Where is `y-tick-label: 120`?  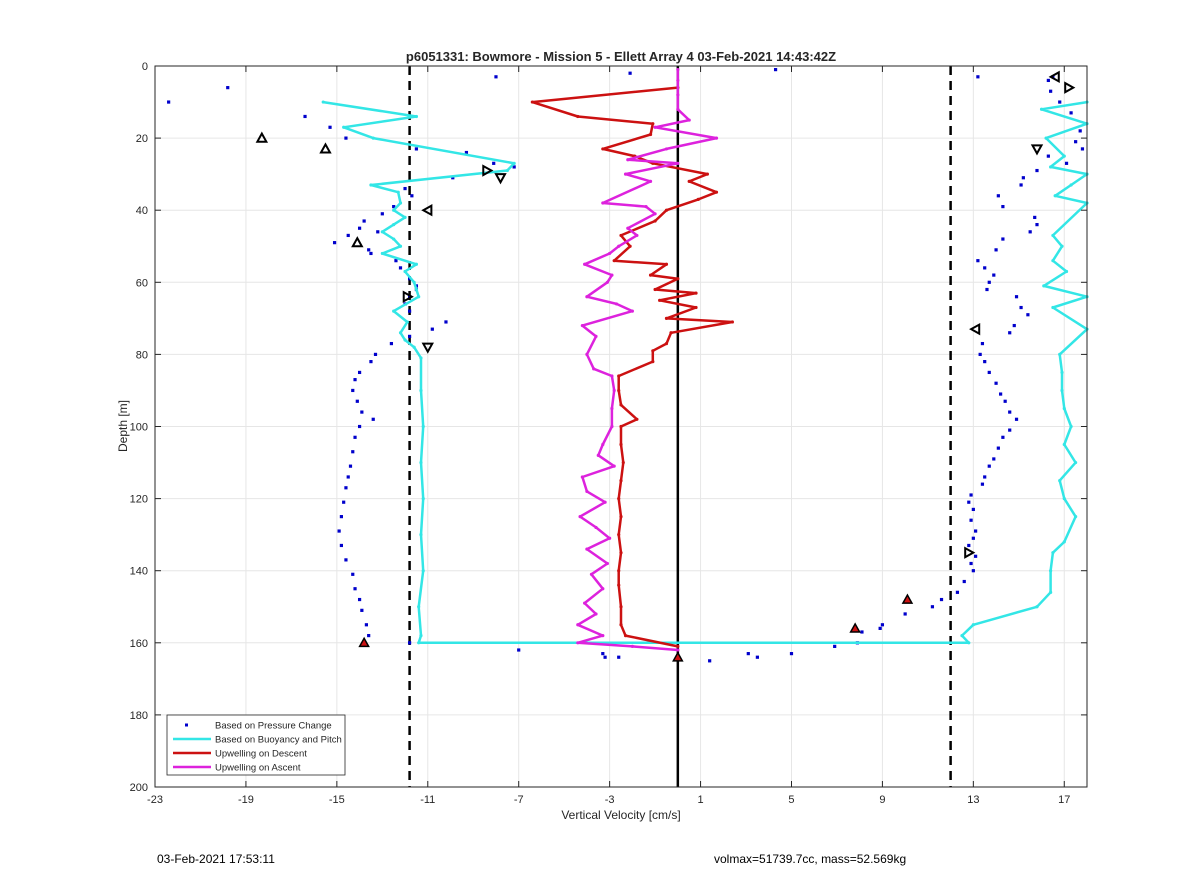
y-tick-label: 120 is located at coordinates (139, 500).